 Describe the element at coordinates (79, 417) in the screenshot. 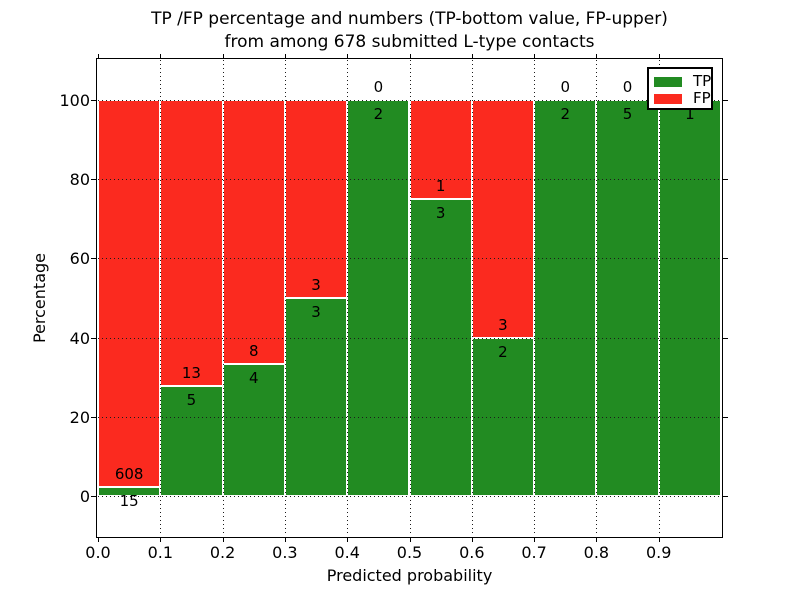

I see `y-tick-label: 20` at that location.